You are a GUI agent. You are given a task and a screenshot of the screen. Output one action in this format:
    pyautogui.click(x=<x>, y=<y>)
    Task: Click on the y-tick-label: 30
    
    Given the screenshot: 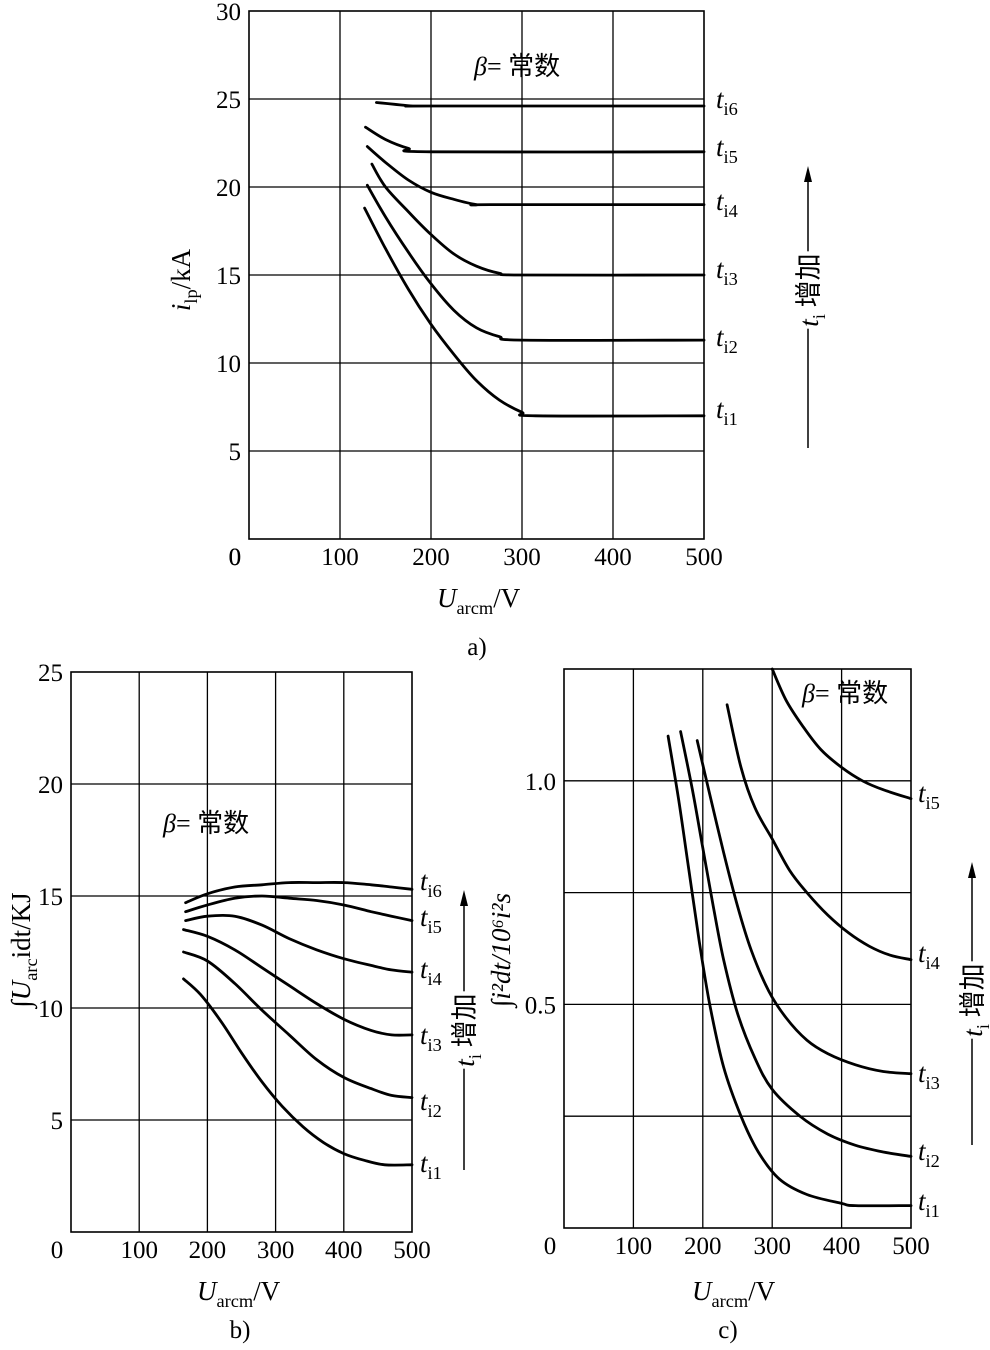 What is the action you would take?
    pyautogui.click(x=228, y=13)
    